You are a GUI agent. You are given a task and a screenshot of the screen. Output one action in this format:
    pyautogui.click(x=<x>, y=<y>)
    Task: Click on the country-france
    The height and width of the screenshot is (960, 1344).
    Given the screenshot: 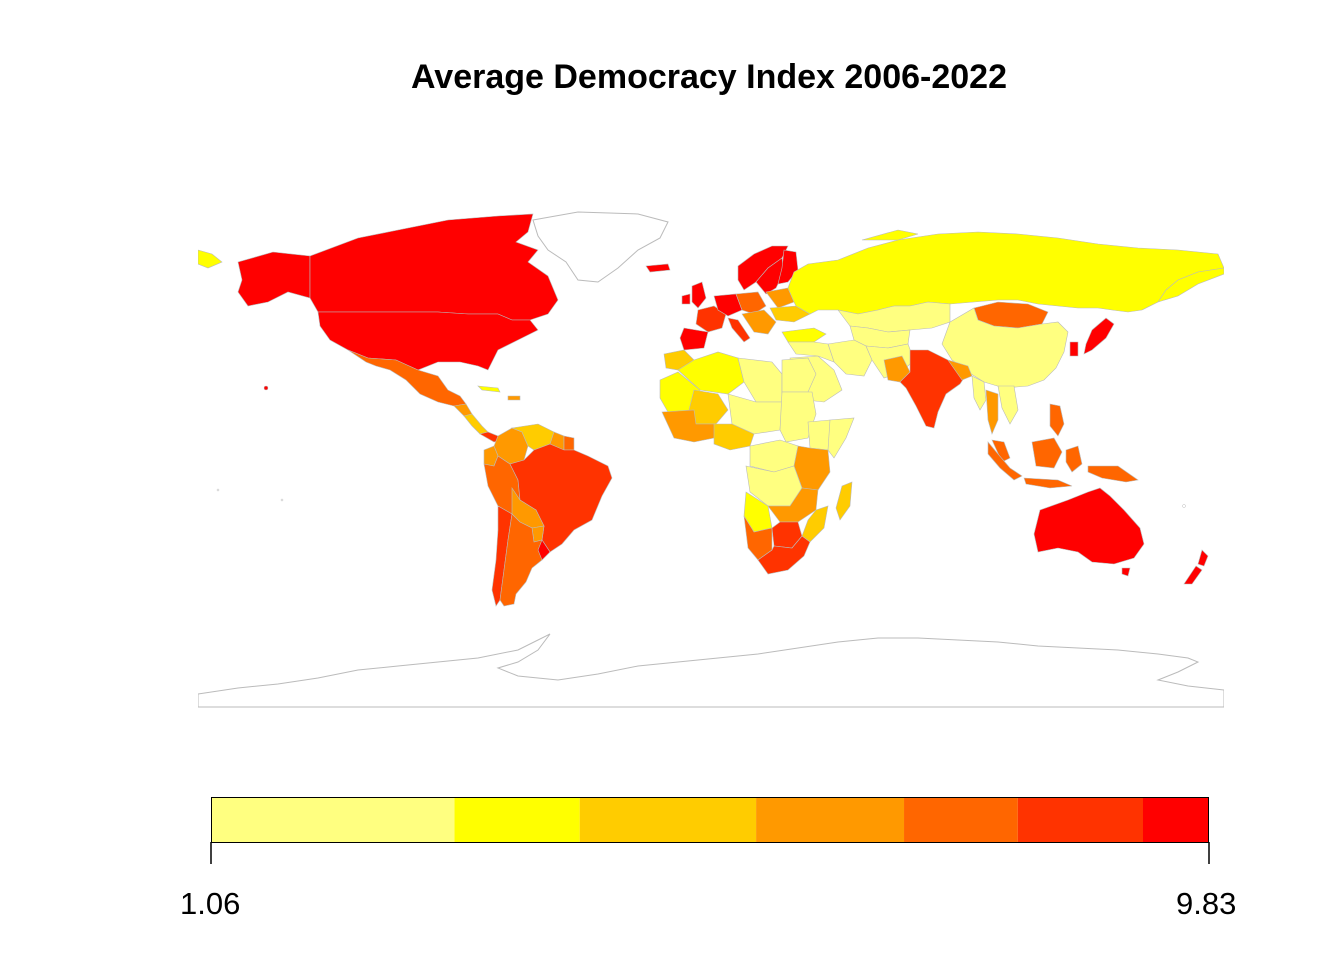 What is the action you would take?
    pyautogui.click(x=711, y=319)
    